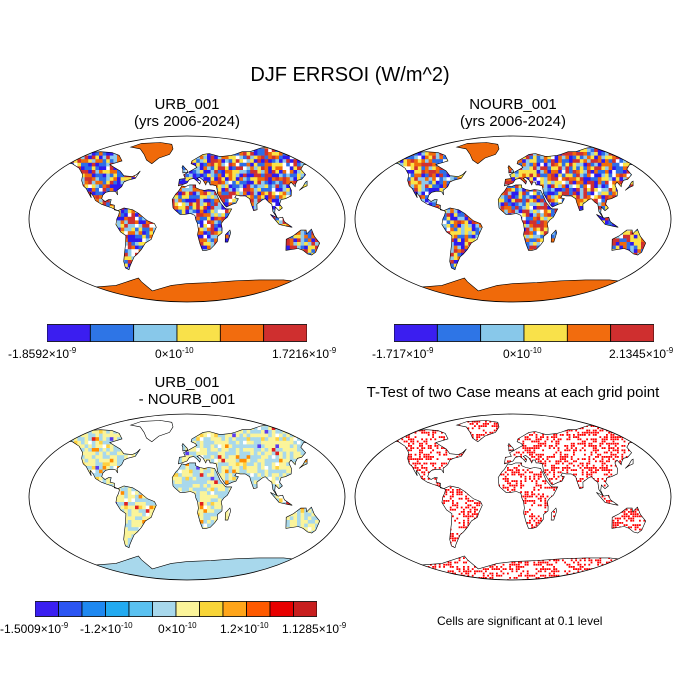 The image size is (700, 700). Describe the element at coordinates (34, 629) in the screenshot. I see `colorbar-label-diff-min: -1.5009×10⁻⁹` at that location.